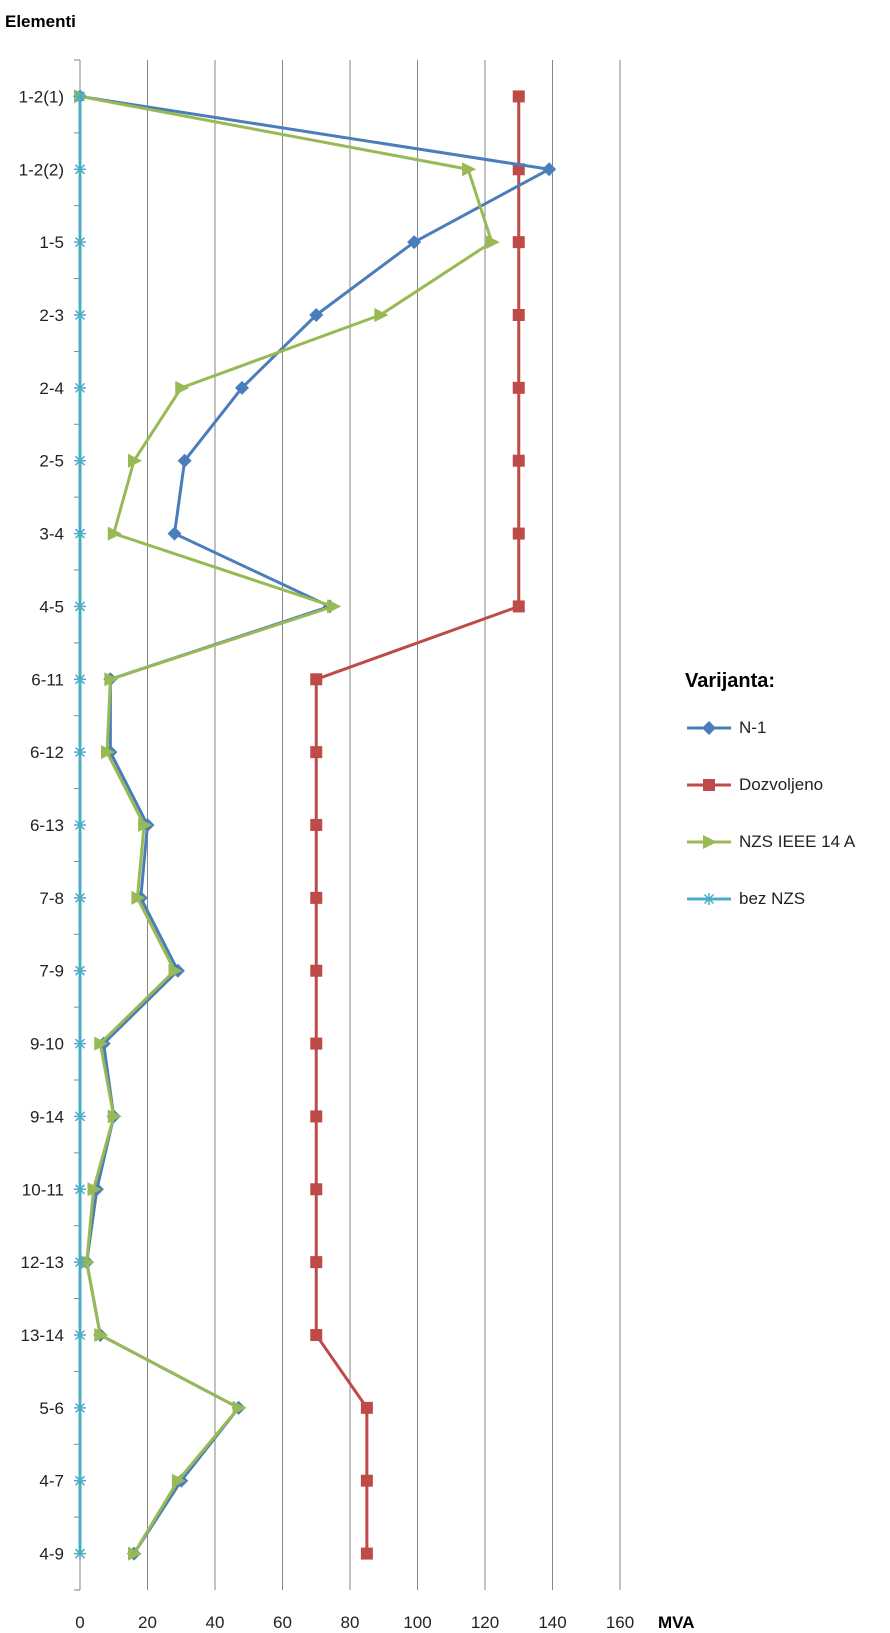  Describe the element at coordinates (40, 21) in the screenshot. I see `y-axis-title: Elementi` at that location.